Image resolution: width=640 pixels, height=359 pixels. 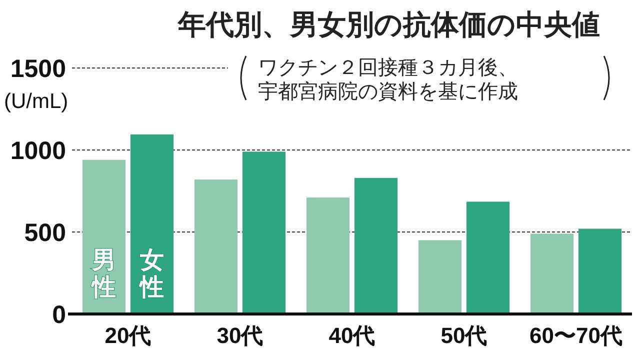 I want to click on x-tick-label: 40代, so click(x=352, y=335).